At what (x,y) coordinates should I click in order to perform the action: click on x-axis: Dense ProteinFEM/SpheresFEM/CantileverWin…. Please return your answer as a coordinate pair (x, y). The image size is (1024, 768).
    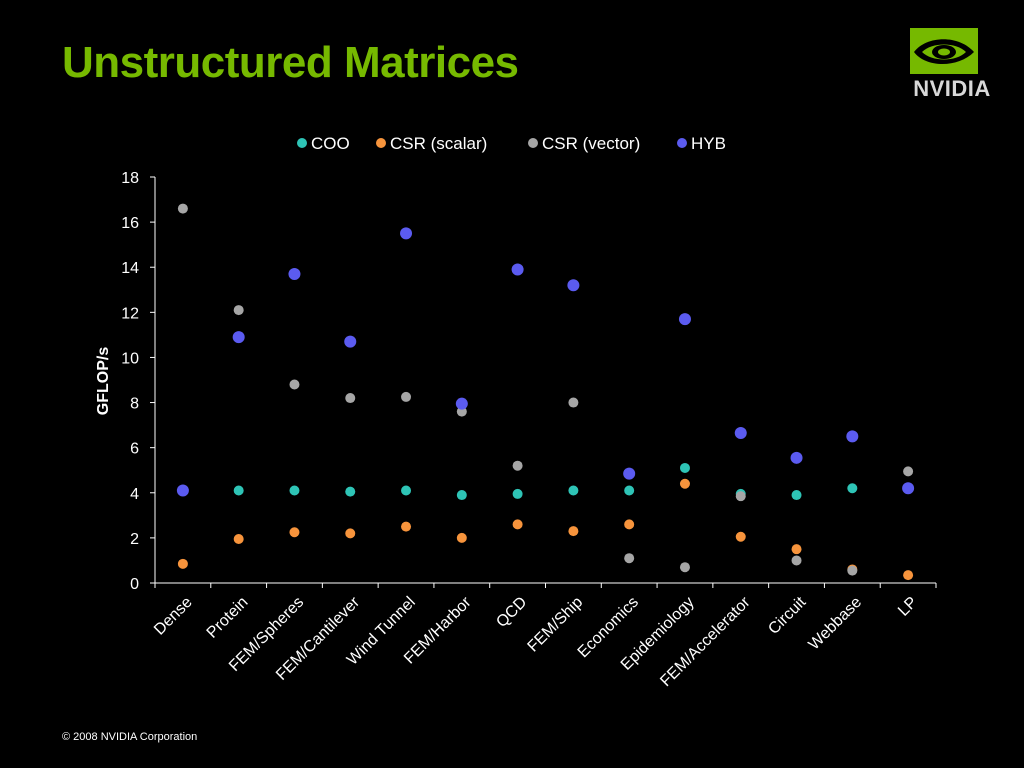
    Looking at the image, I should click on (544, 636).